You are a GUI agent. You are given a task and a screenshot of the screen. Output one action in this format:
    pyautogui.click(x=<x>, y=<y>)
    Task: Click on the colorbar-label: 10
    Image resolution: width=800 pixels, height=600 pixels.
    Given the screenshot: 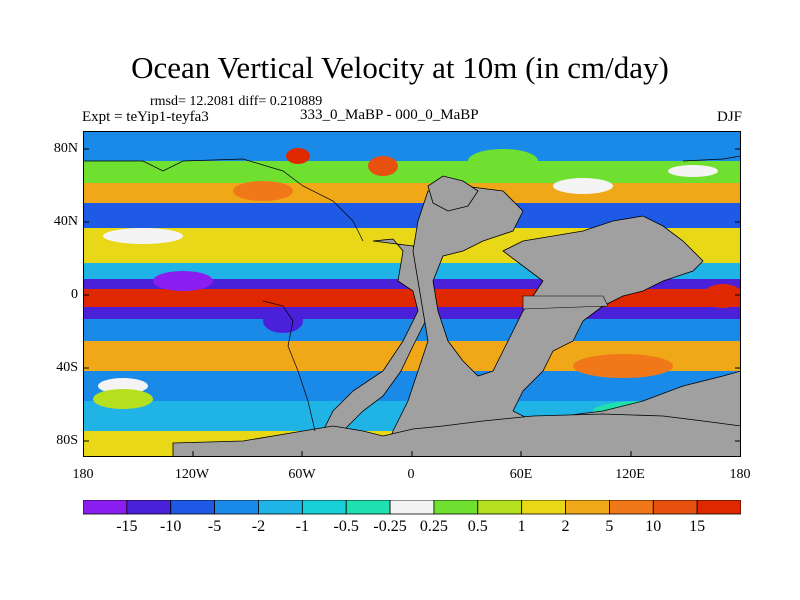 What is the action you would take?
    pyautogui.click(x=653, y=526)
    